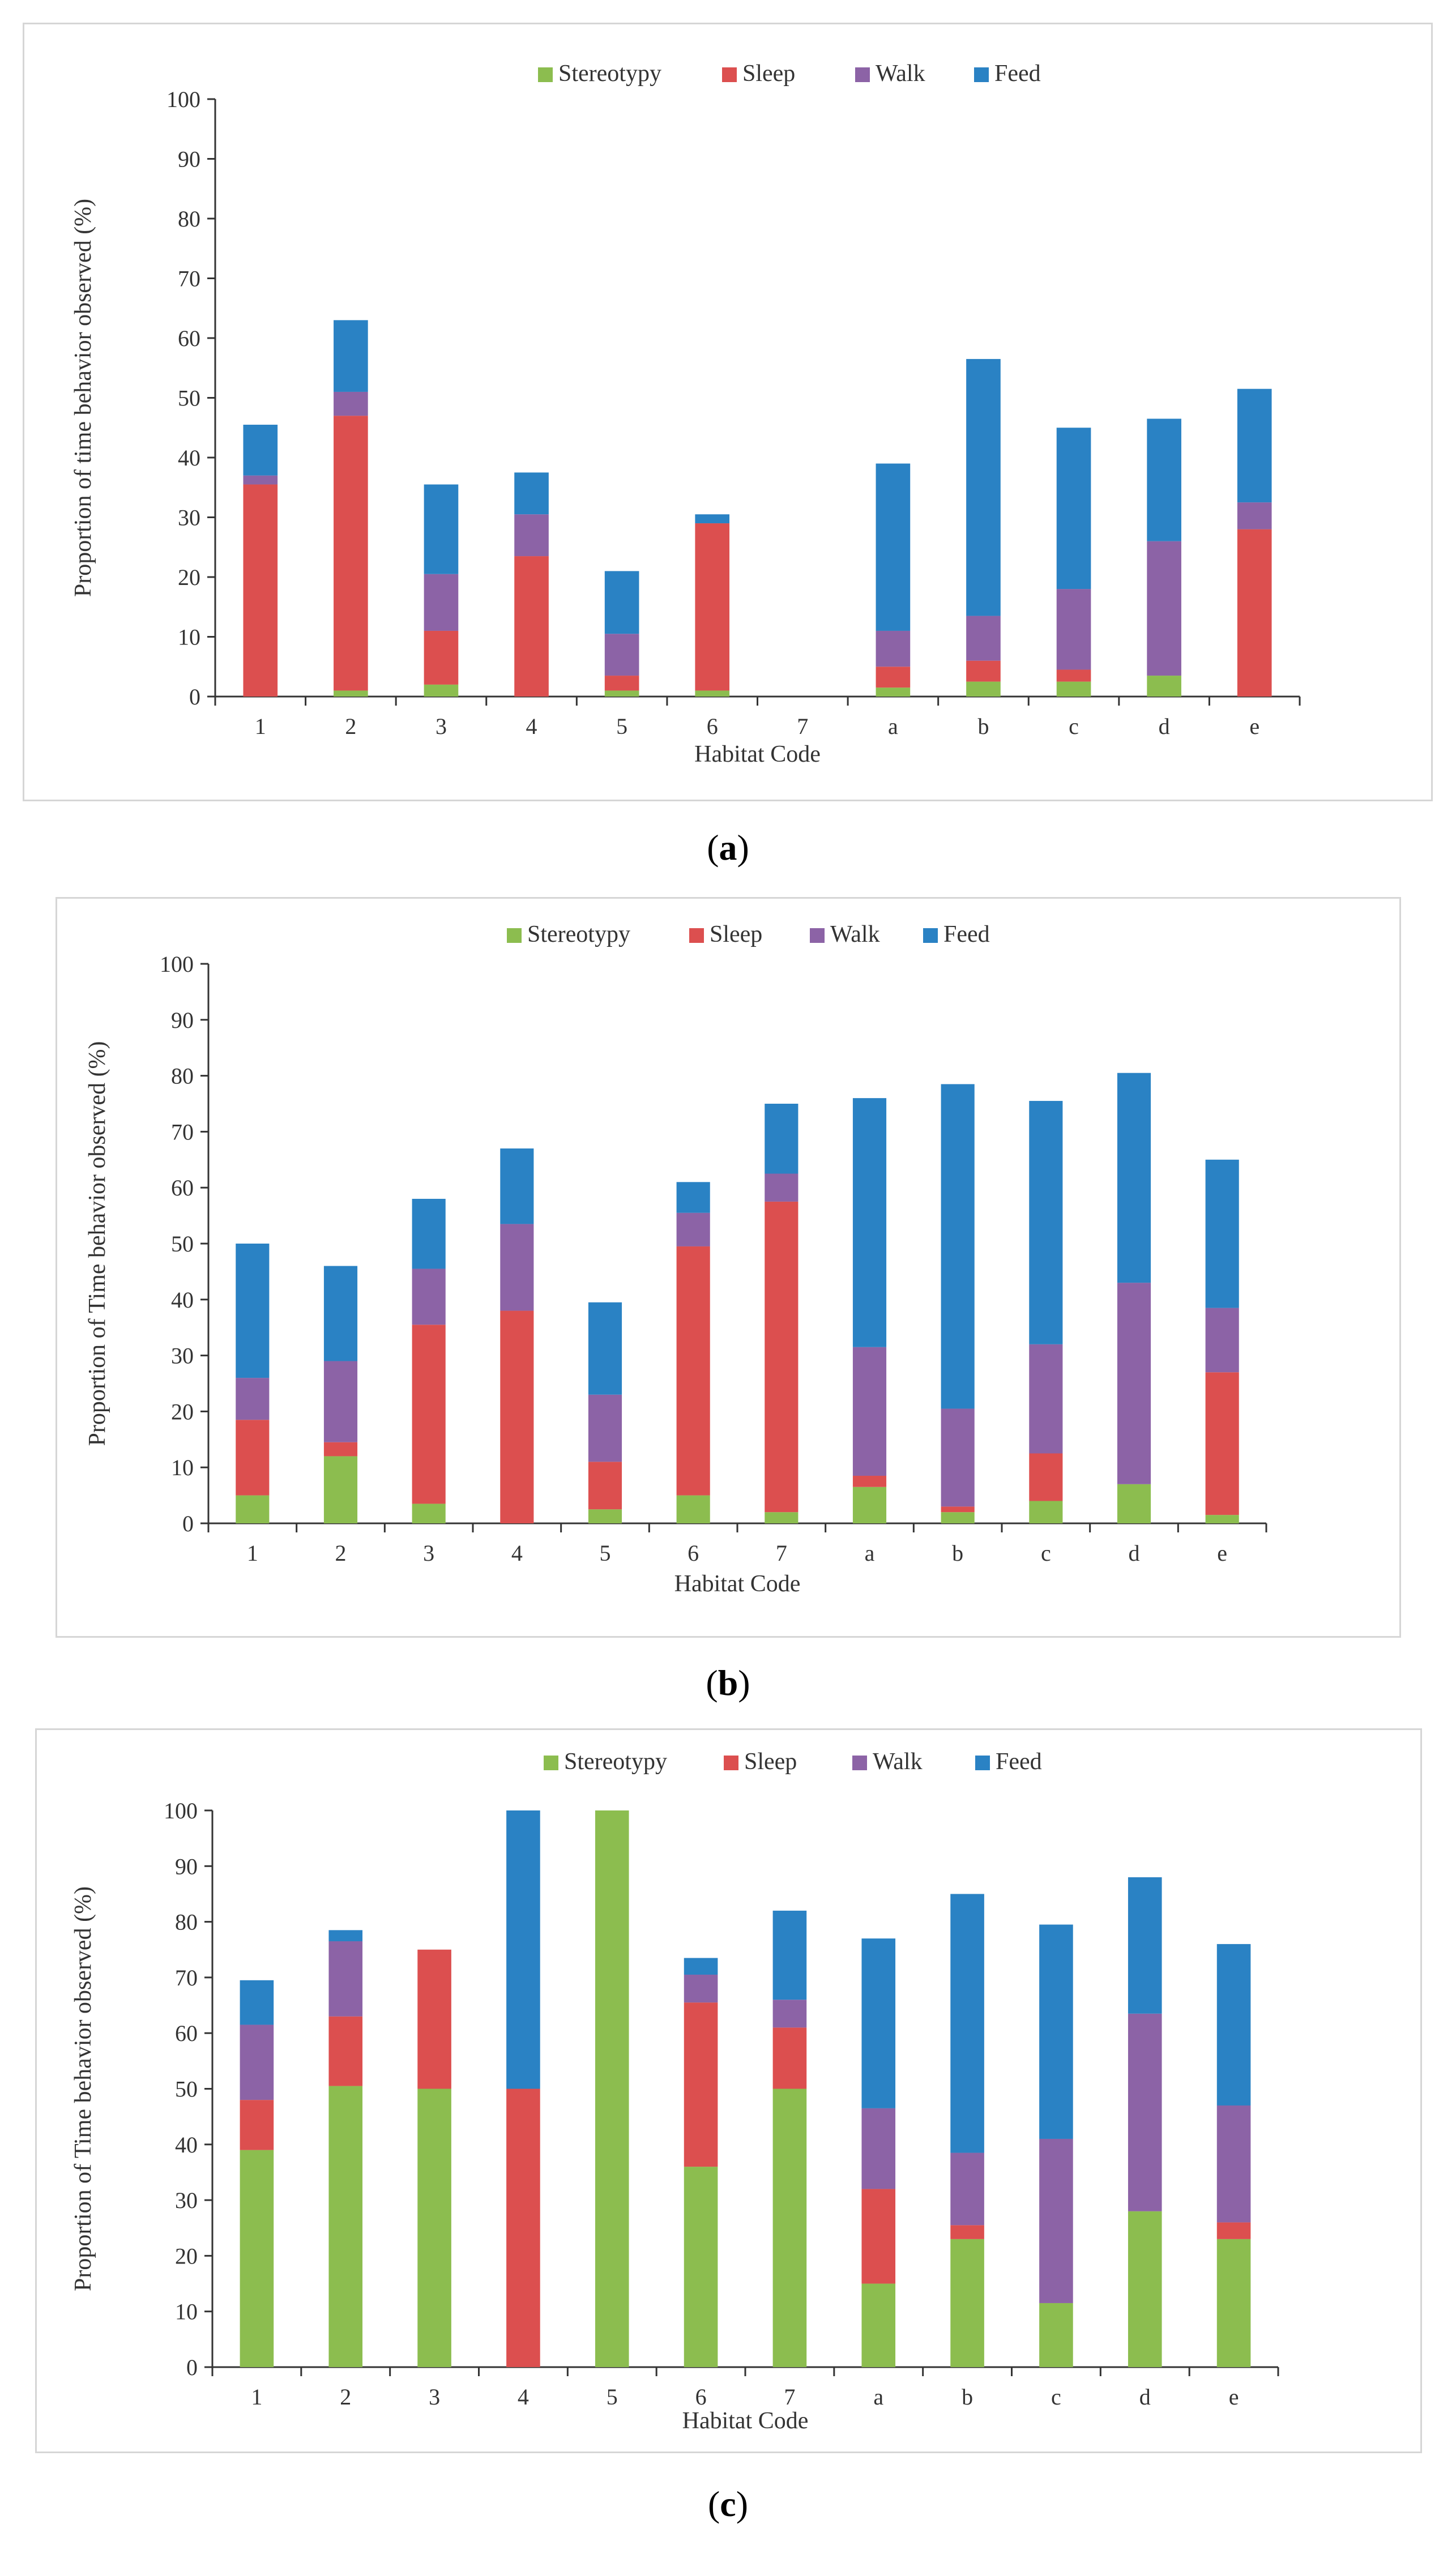  Describe the element at coordinates (186, 2312) in the screenshot. I see `y-tick-label: 10` at that location.